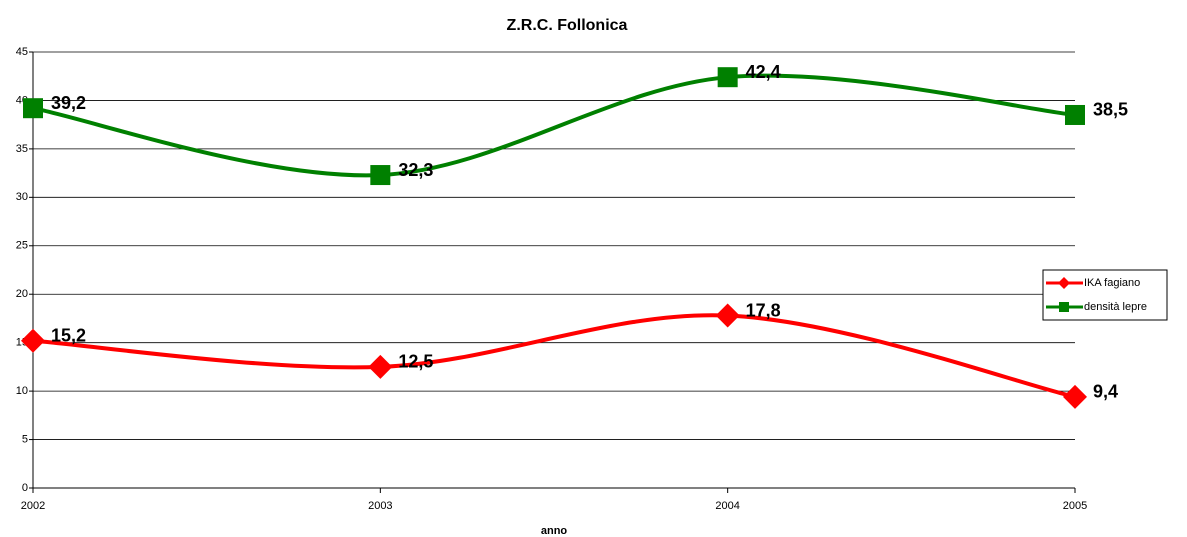  Describe the element at coordinates (22, 52) in the screenshot. I see `y-tick-label: 45` at that location.